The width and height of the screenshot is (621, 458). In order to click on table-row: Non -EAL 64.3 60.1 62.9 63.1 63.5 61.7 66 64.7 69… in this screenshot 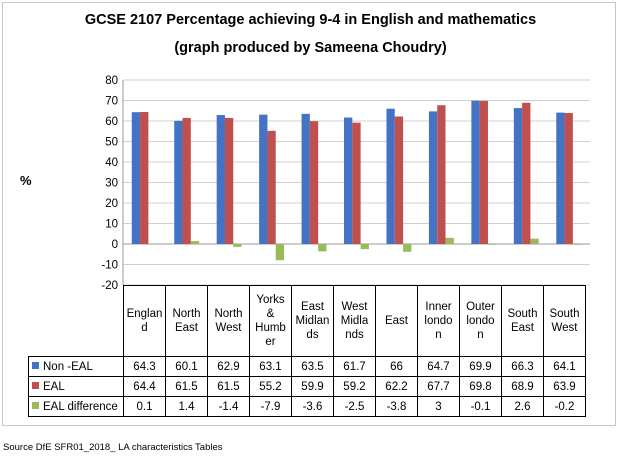, I will do `click(307, 366)`.